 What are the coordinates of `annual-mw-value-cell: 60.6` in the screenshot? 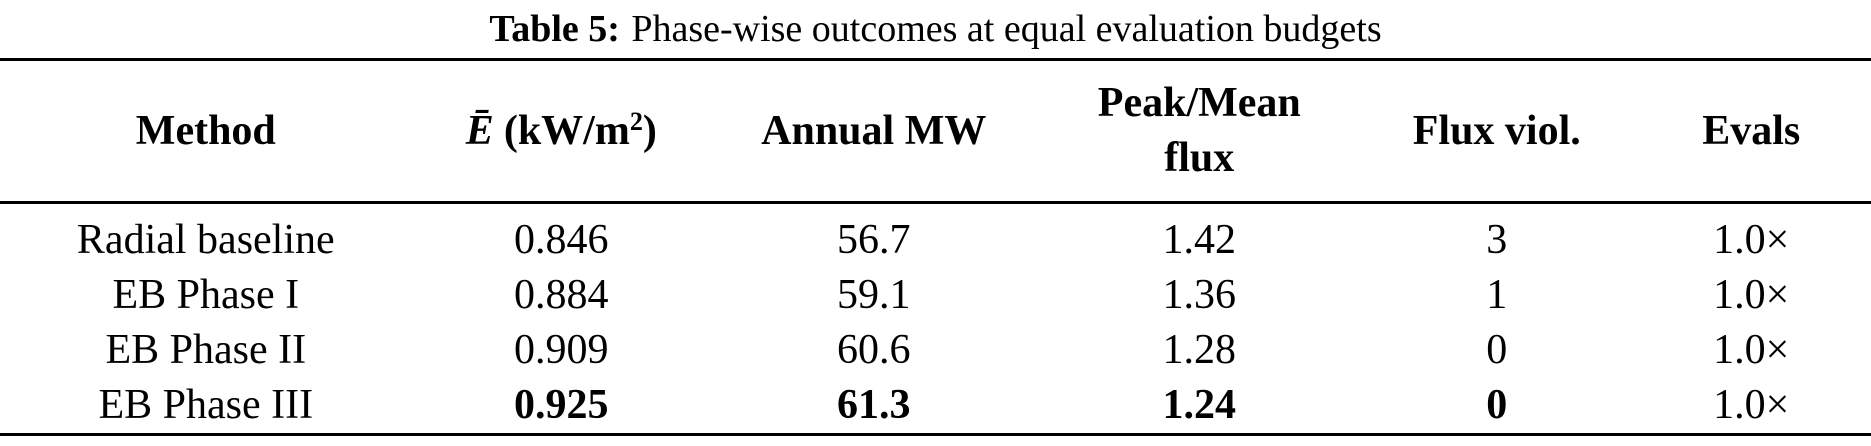 It's located at (873, 350).